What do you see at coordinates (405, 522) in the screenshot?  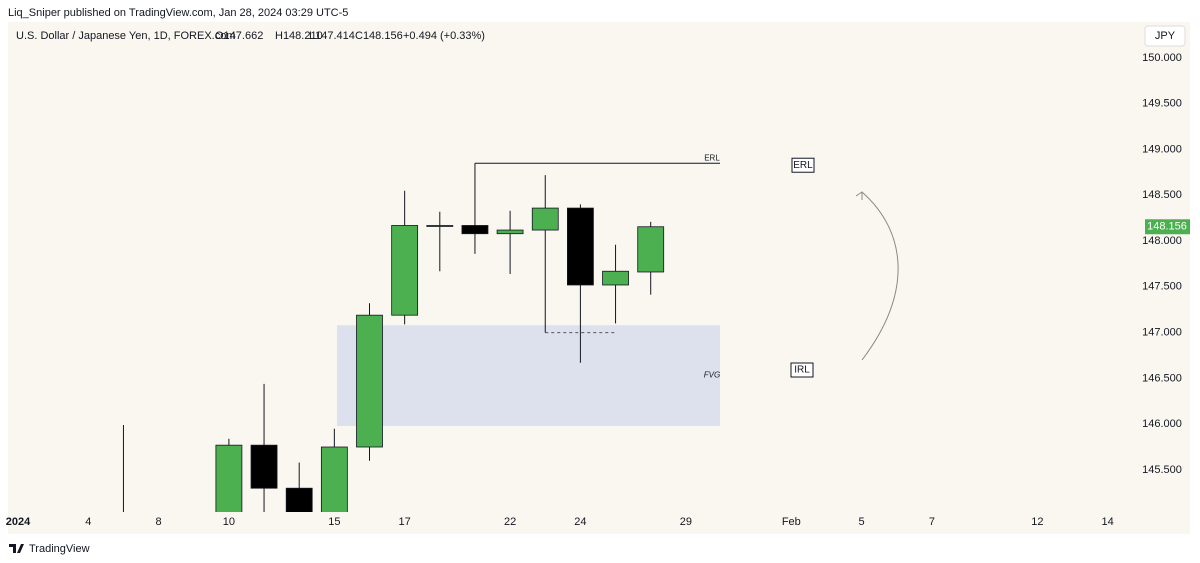 I see `x-tick-label: 17` at bounding box center [405, 522].